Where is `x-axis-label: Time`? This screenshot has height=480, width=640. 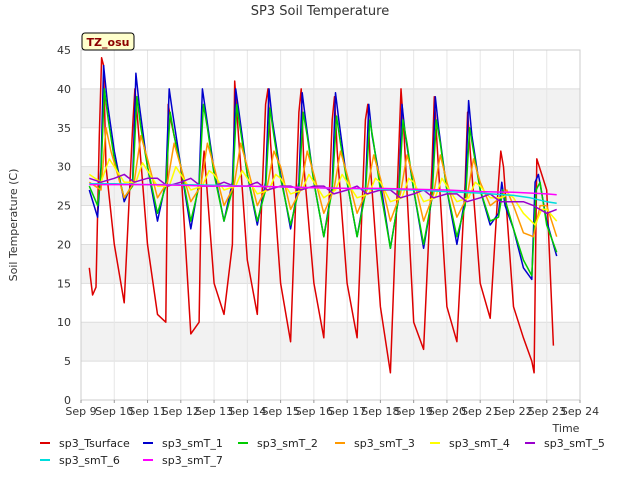 x-axis-label: Time is located at coordinates (566, 428).